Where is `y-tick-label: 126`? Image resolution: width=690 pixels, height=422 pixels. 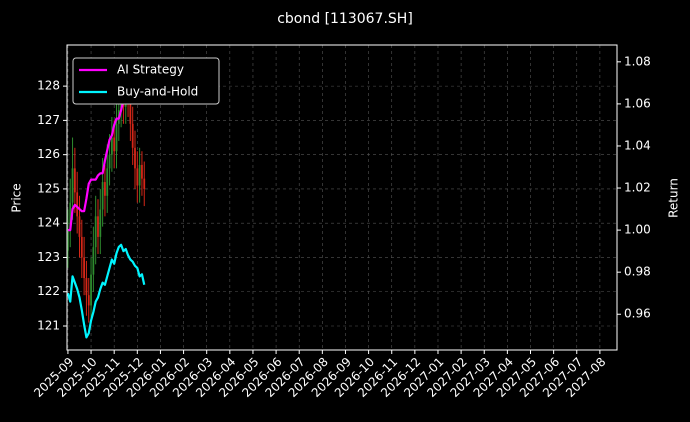 y-tick-label: 126 is located at coordinates (48, 154).